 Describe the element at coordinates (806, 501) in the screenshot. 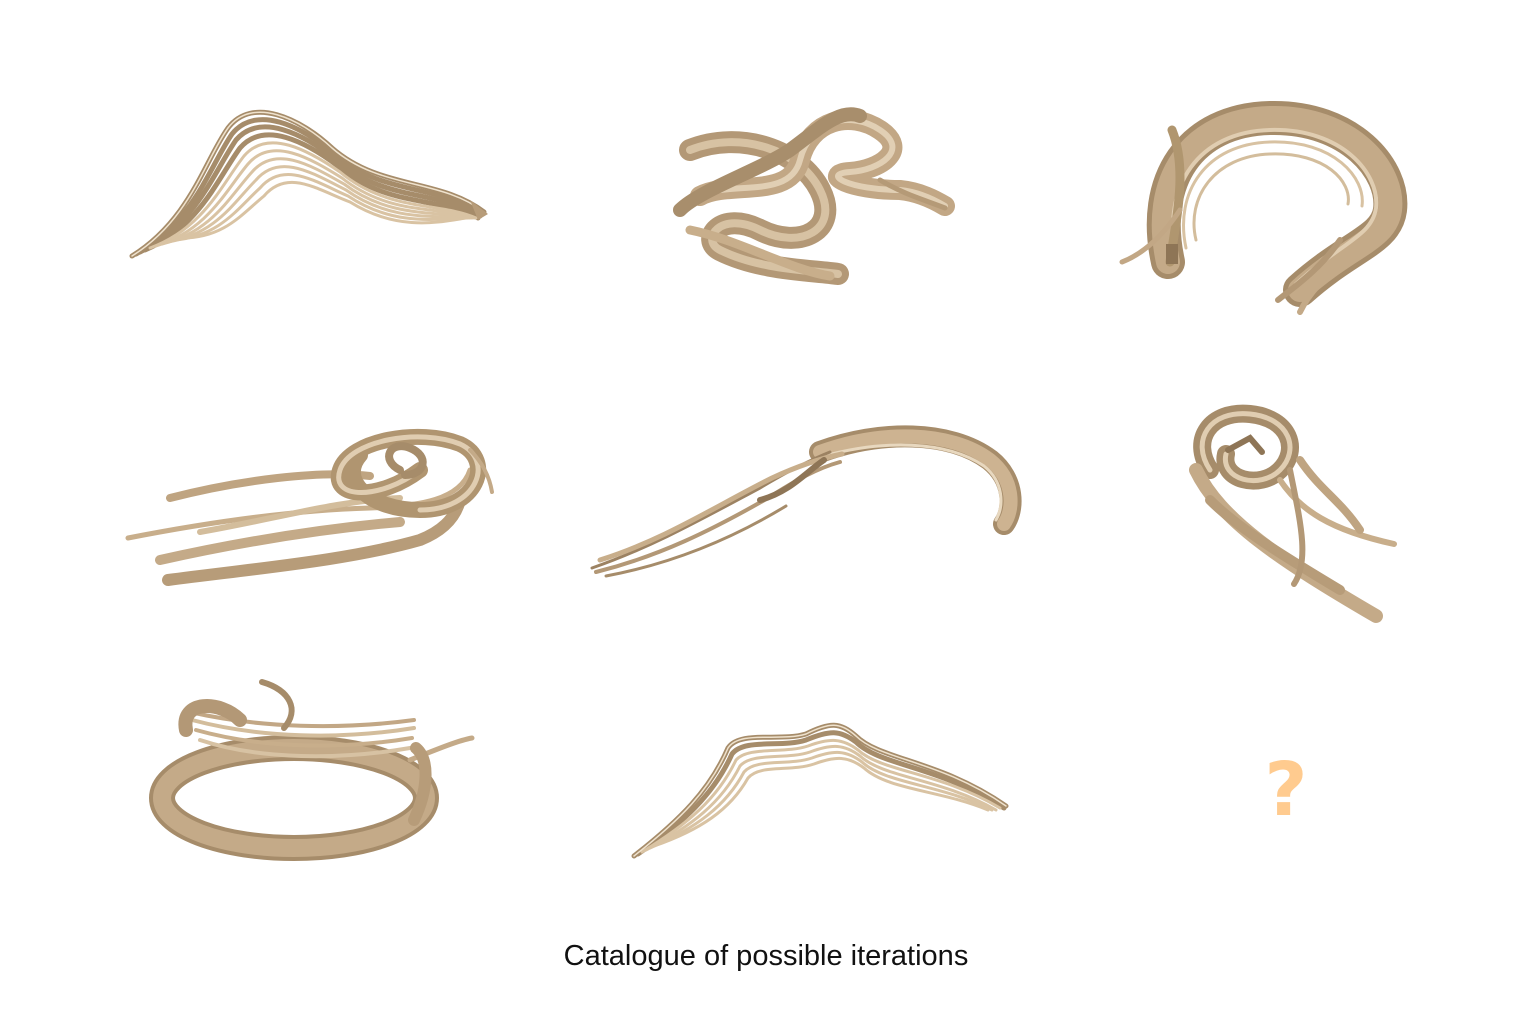

I see `iteration-5-curved-bundle` at that location.